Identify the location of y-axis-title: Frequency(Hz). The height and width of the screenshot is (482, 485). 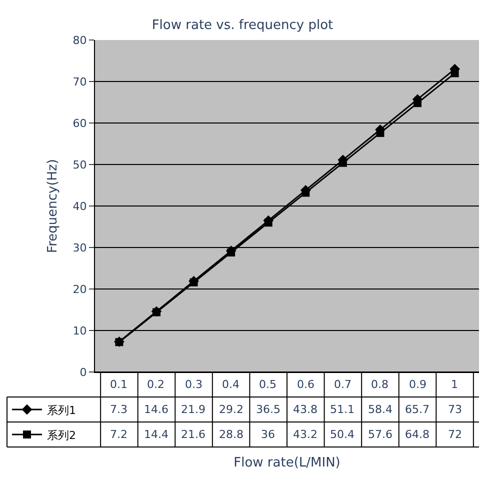
(53, 206).